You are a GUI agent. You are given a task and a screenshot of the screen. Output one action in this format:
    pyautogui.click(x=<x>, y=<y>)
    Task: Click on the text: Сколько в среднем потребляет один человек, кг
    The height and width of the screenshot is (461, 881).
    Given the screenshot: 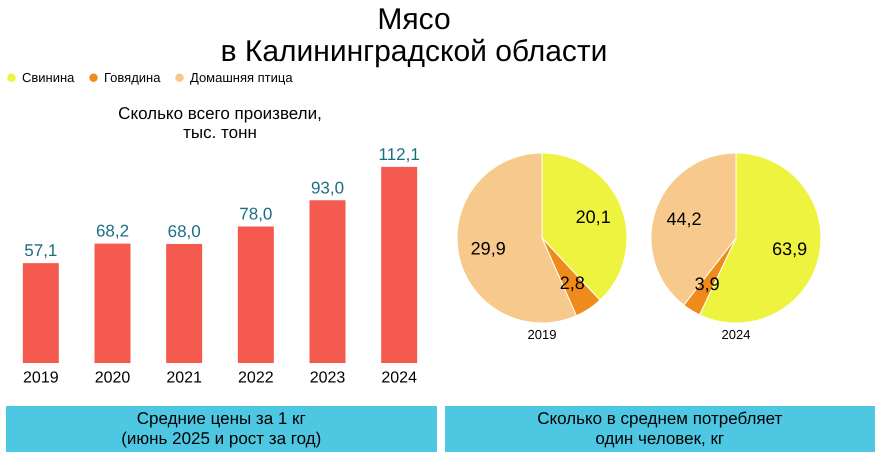 What is the action you would take?
    pyautogui.click(x=659, y=429)
    